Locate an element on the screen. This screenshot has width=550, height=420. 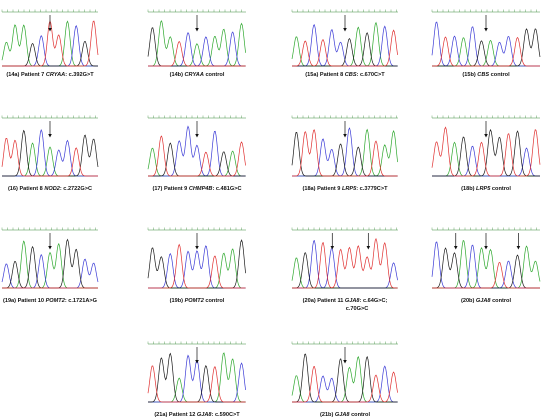
panel-caption: (15b) CBS control is located at coordinates (486, 75).